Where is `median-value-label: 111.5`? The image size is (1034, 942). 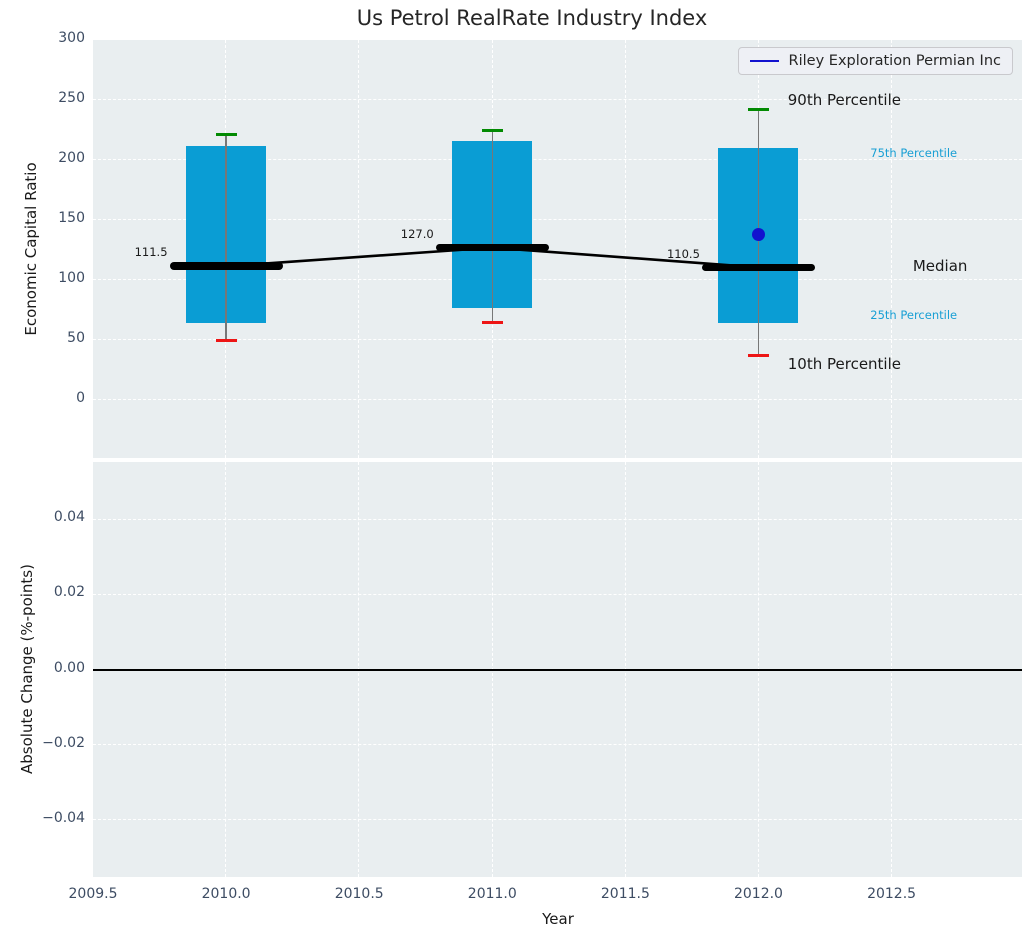 median-value-label: 111.5 is located at coordinates (151, 252).